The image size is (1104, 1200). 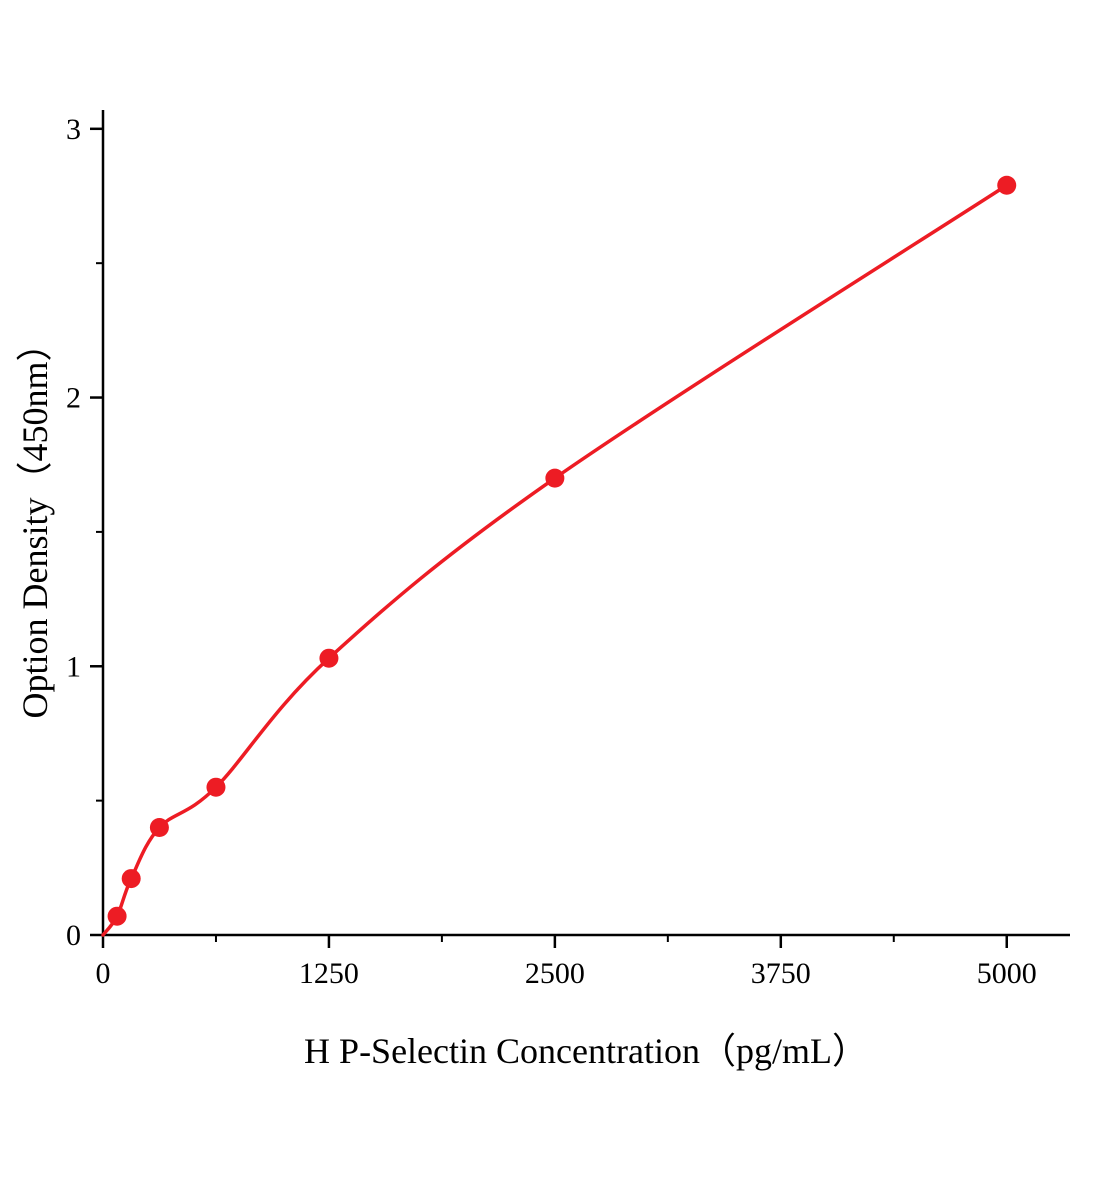 I want to click on x-axis-label: H P-Selectin Concentration（pg/mL）, so click(x=586, y=1051).